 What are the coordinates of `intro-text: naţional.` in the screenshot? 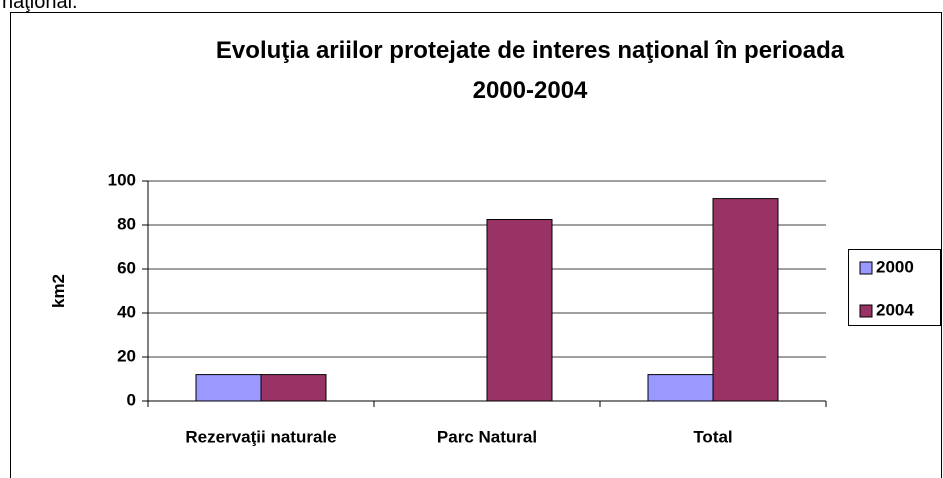 It's located at (40, 6).